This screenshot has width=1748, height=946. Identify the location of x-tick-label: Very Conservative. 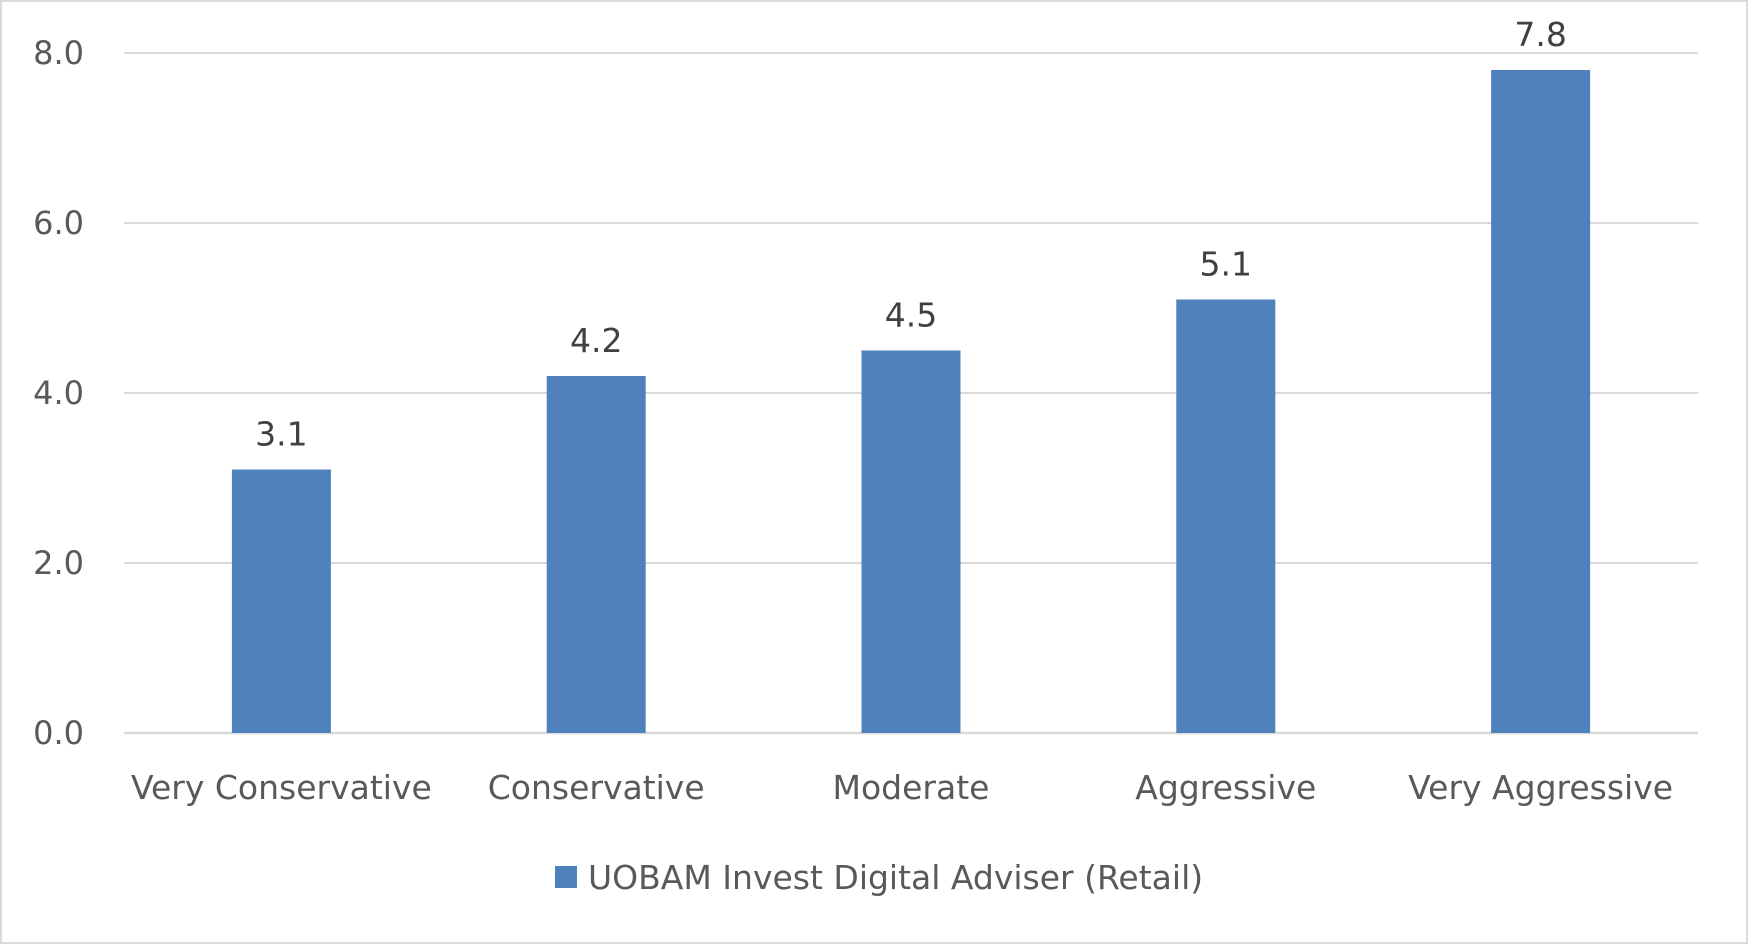
(281, 787).